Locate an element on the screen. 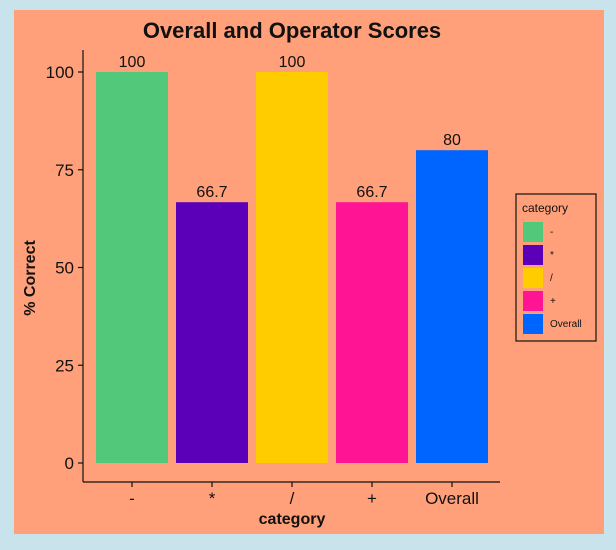  legend-label: Overall is located at coordinates (566, 324).